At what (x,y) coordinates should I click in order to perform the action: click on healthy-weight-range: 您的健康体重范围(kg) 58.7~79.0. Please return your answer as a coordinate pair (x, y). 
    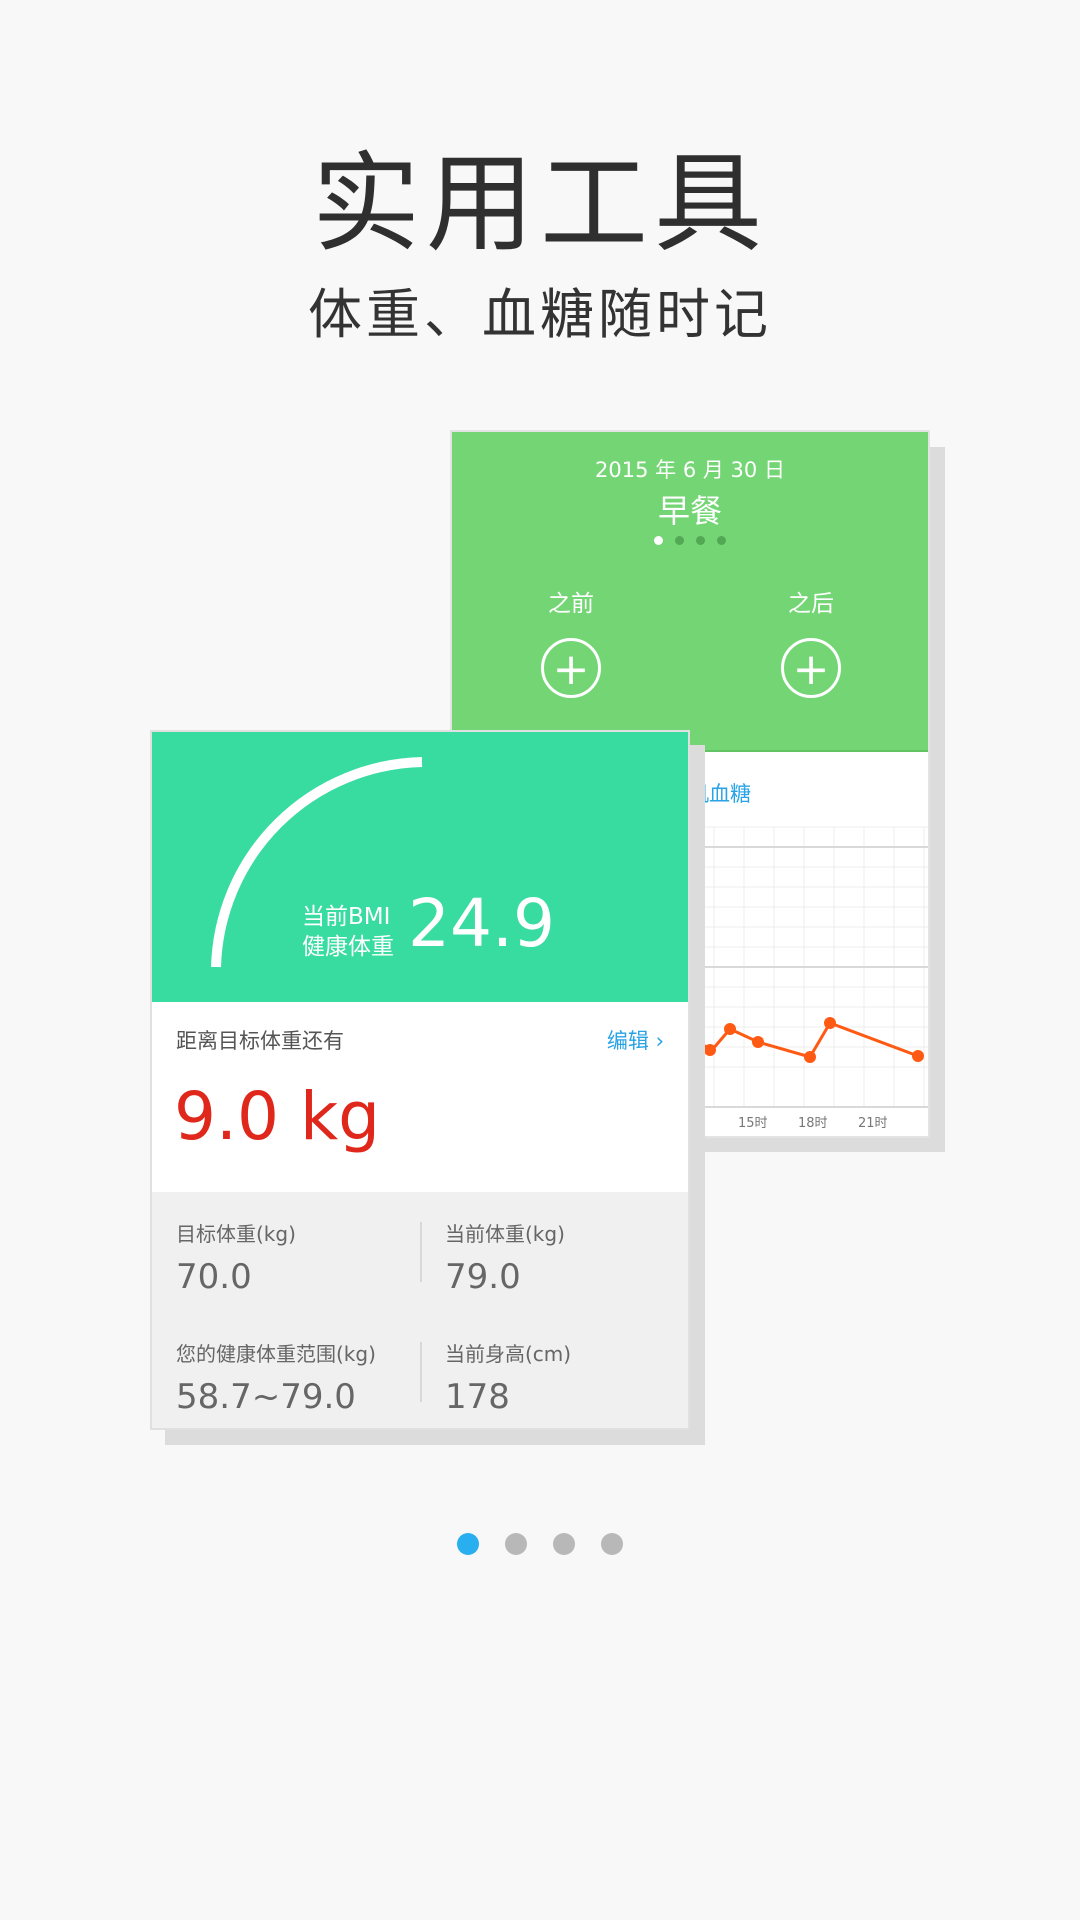
    Looking at the image, I should click on (276, 1379).